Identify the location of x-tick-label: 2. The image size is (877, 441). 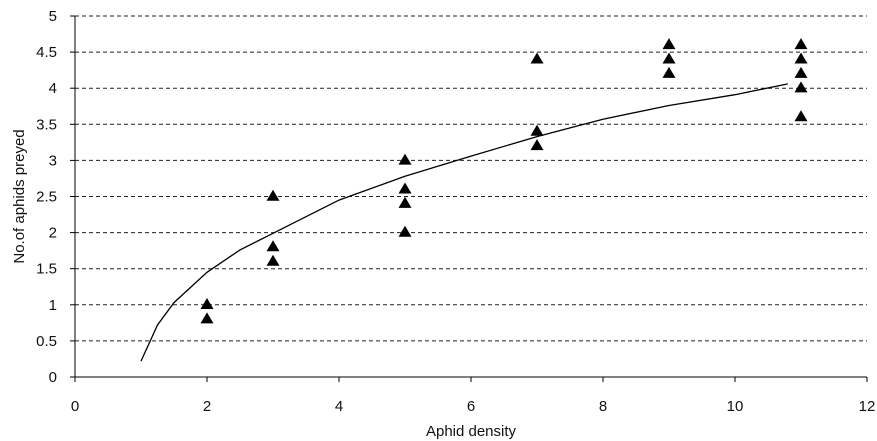
(207, 406).